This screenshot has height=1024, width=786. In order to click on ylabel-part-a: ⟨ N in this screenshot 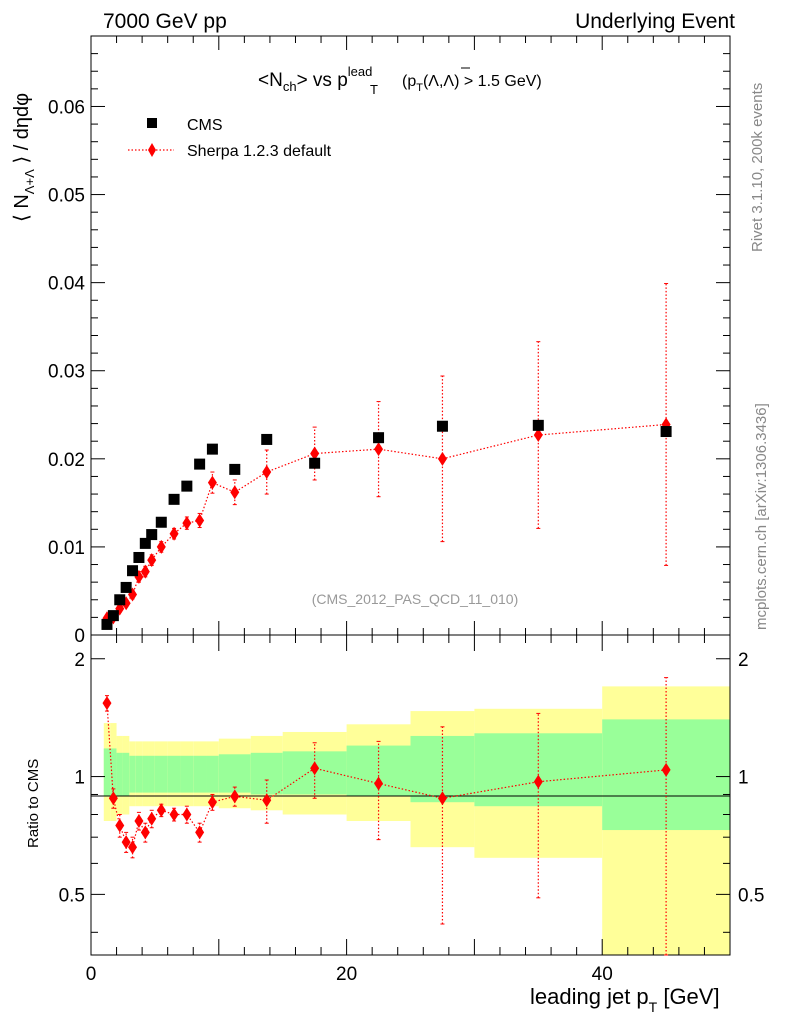, I will do `click(22, 208)`.